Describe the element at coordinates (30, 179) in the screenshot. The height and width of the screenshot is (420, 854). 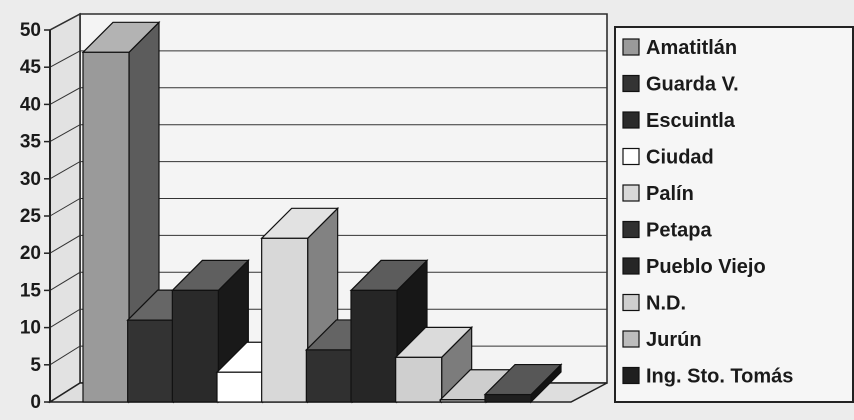
I see `y-tick-label: 30` at that location.